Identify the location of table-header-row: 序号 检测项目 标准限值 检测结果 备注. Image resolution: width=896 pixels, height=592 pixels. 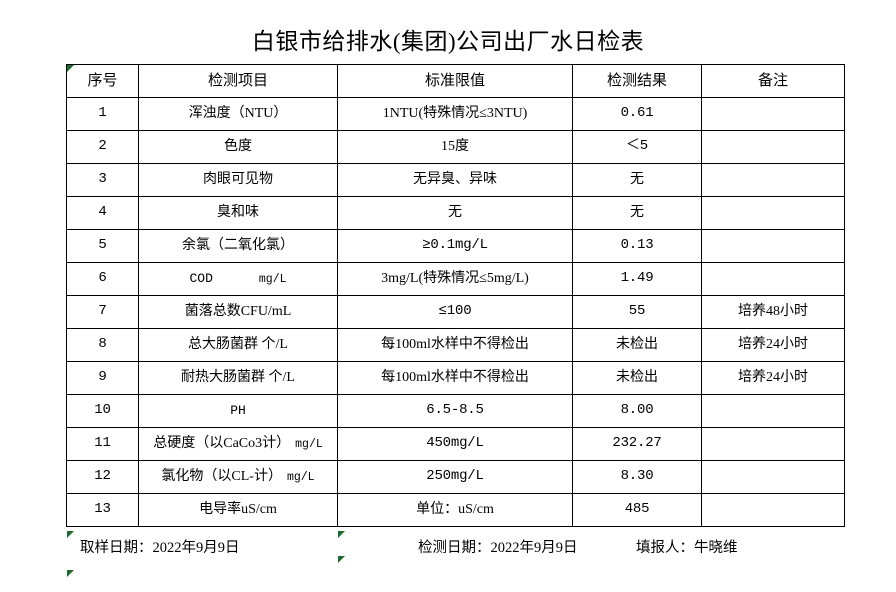
(455, 81).